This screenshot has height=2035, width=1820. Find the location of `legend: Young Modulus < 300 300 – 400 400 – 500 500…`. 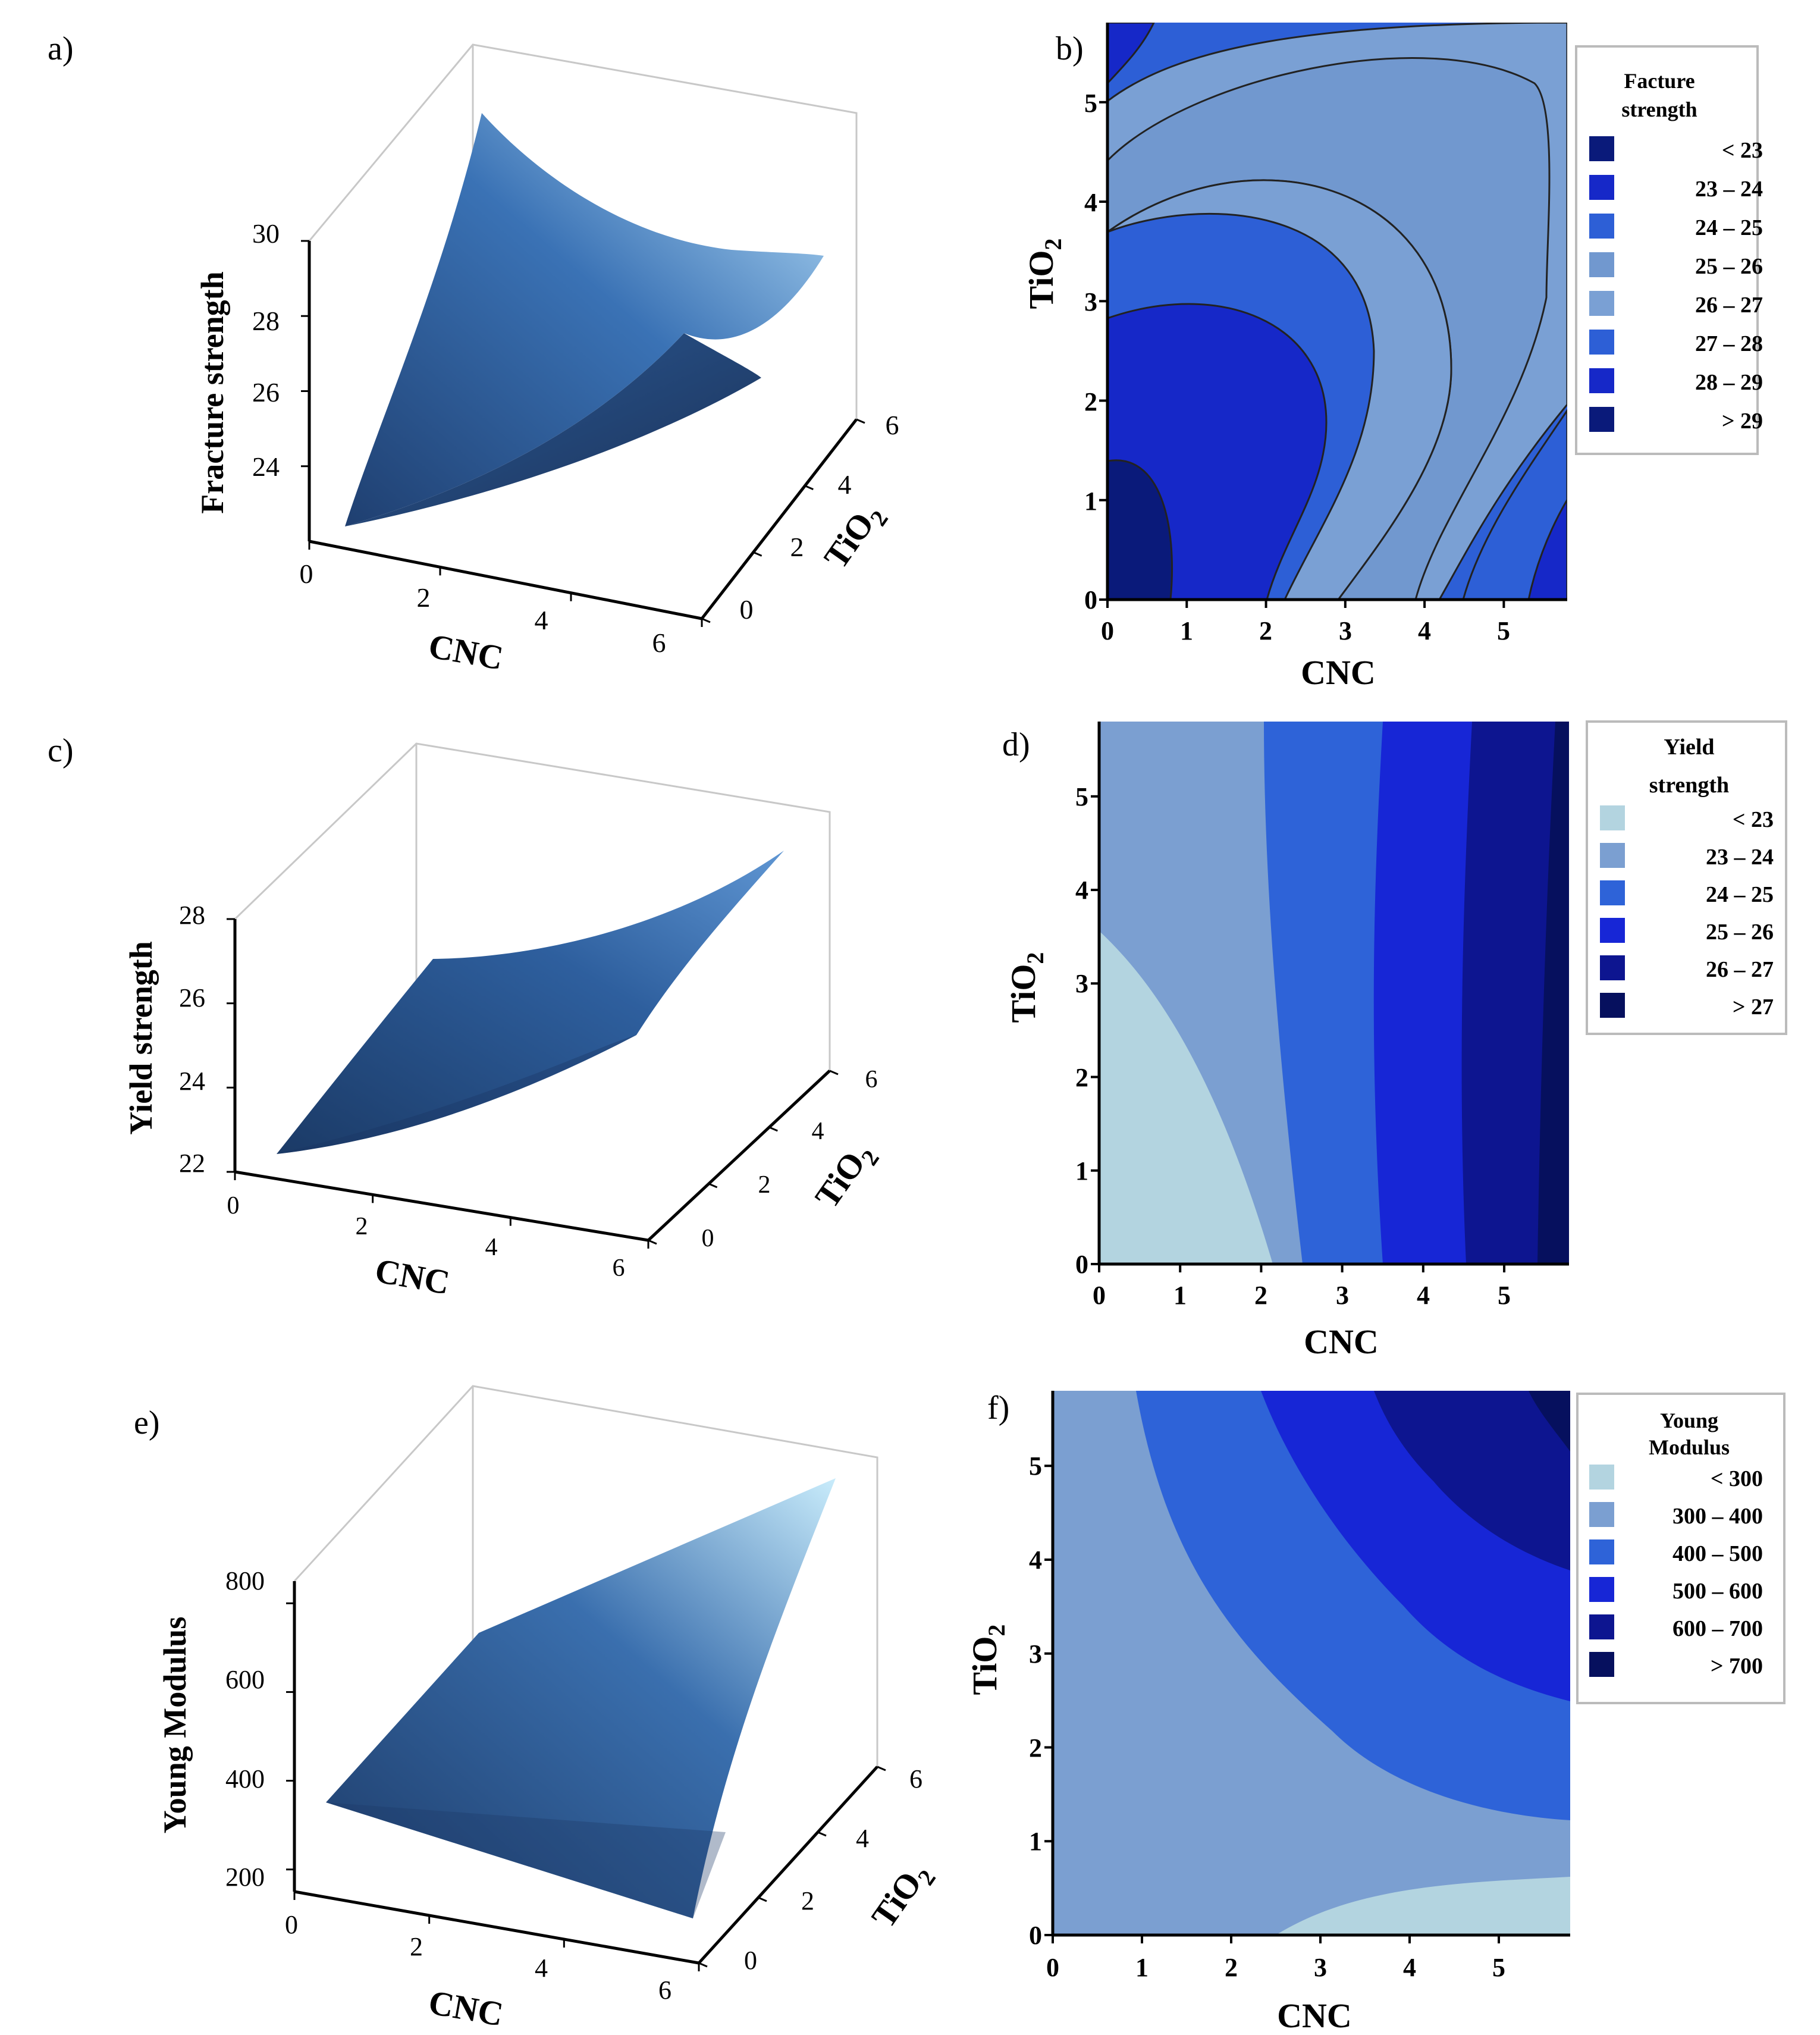

legend: Young Modulus < 300 300 – 400 400 – 500 500… is located at coordinates (1681, 1549).